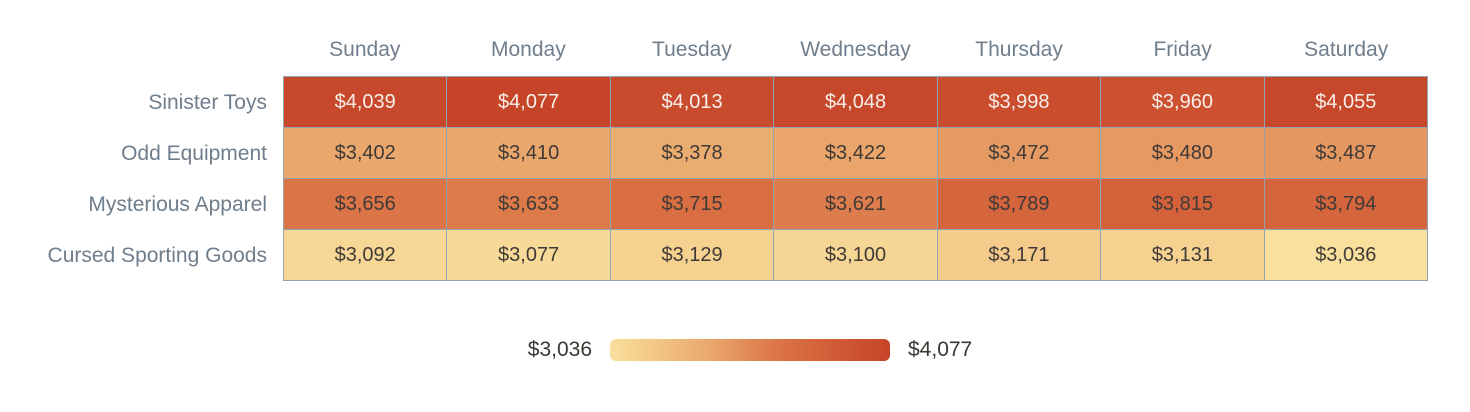  Describe the element at coordinates (692, 102) in the screenshot. I see `heatmap-cell: $4,013` at that location.